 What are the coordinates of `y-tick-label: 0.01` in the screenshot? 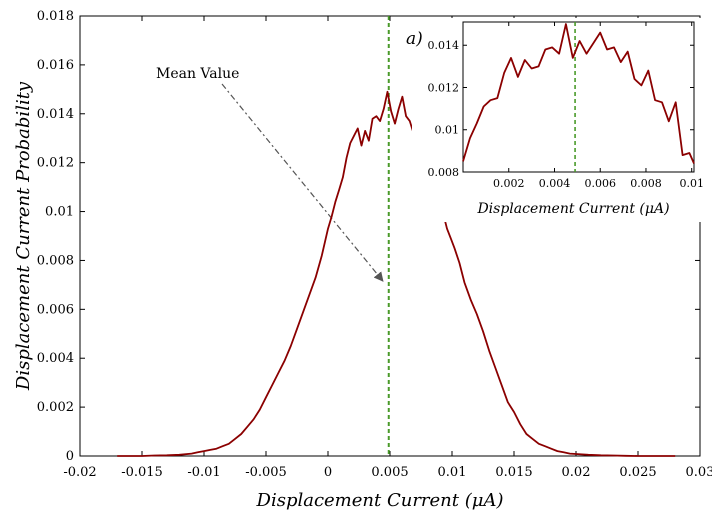 It's located at (59, 212).